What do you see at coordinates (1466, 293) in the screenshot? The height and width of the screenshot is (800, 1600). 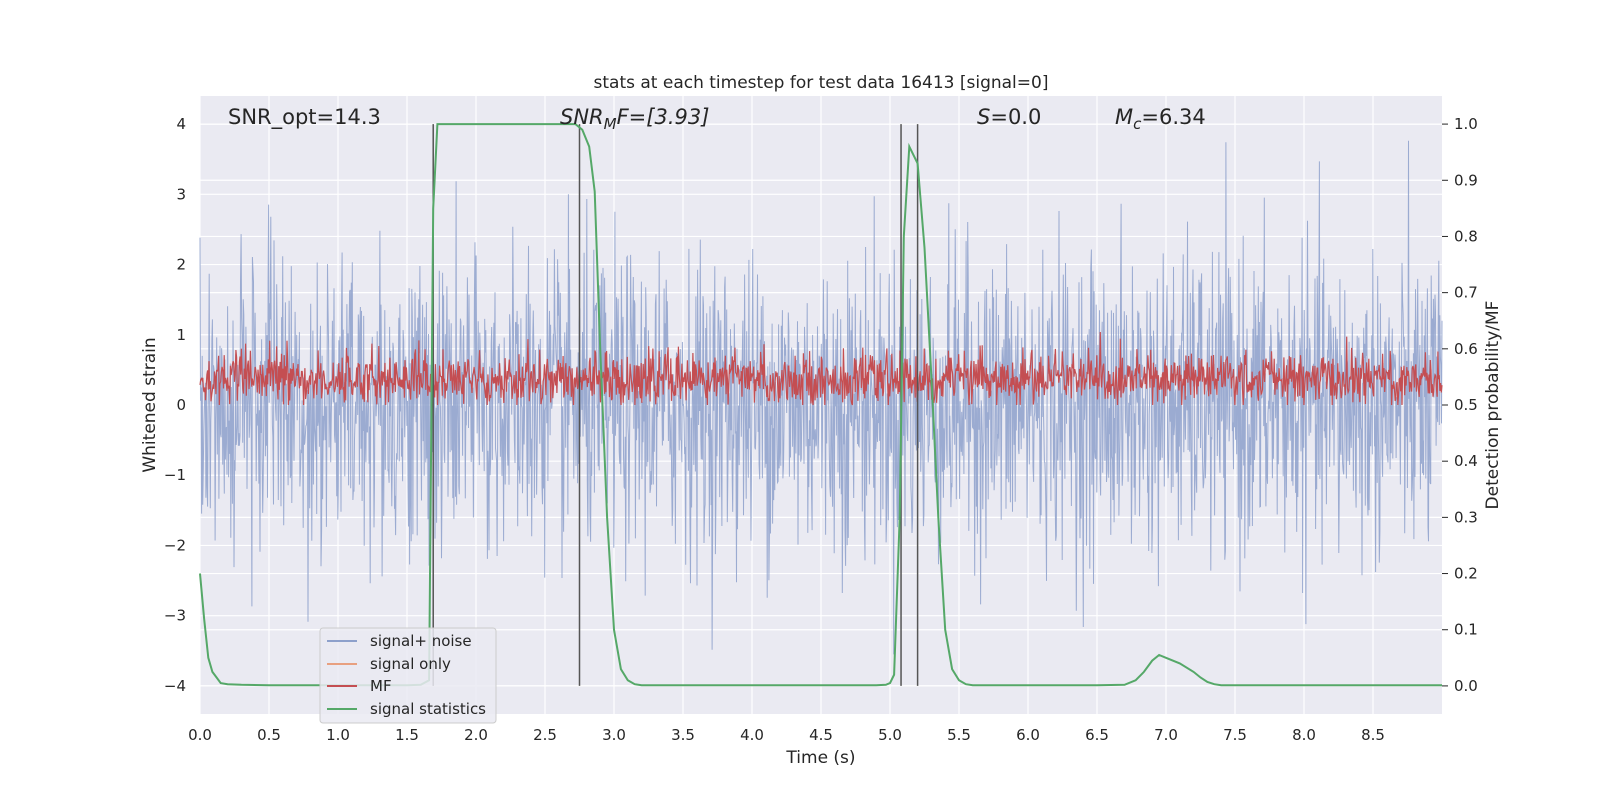 I see `y2-tick-label: 0.7` at bounding box center [1466, 293].